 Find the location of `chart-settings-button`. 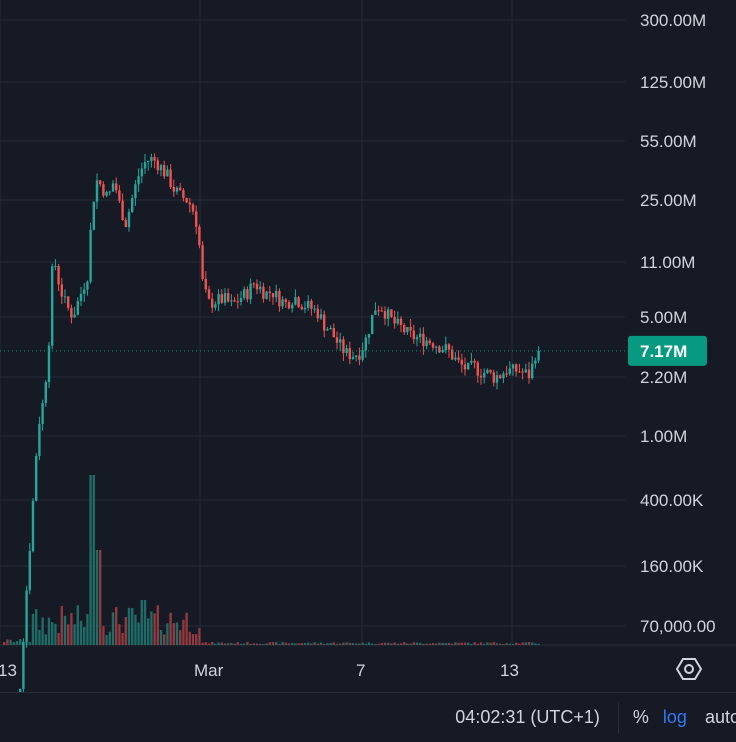

chart-settings-button is located at coordinates (689, 669).